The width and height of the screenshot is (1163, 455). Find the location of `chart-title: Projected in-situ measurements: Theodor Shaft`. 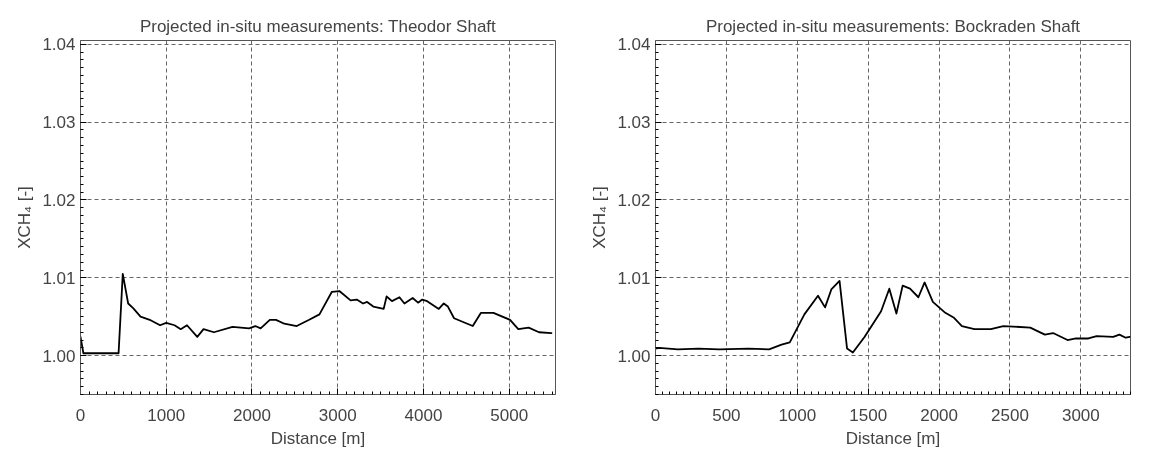

chart-title: Projected in-situ measurements: Theodor Shaft is located at coordinates (318, 26).